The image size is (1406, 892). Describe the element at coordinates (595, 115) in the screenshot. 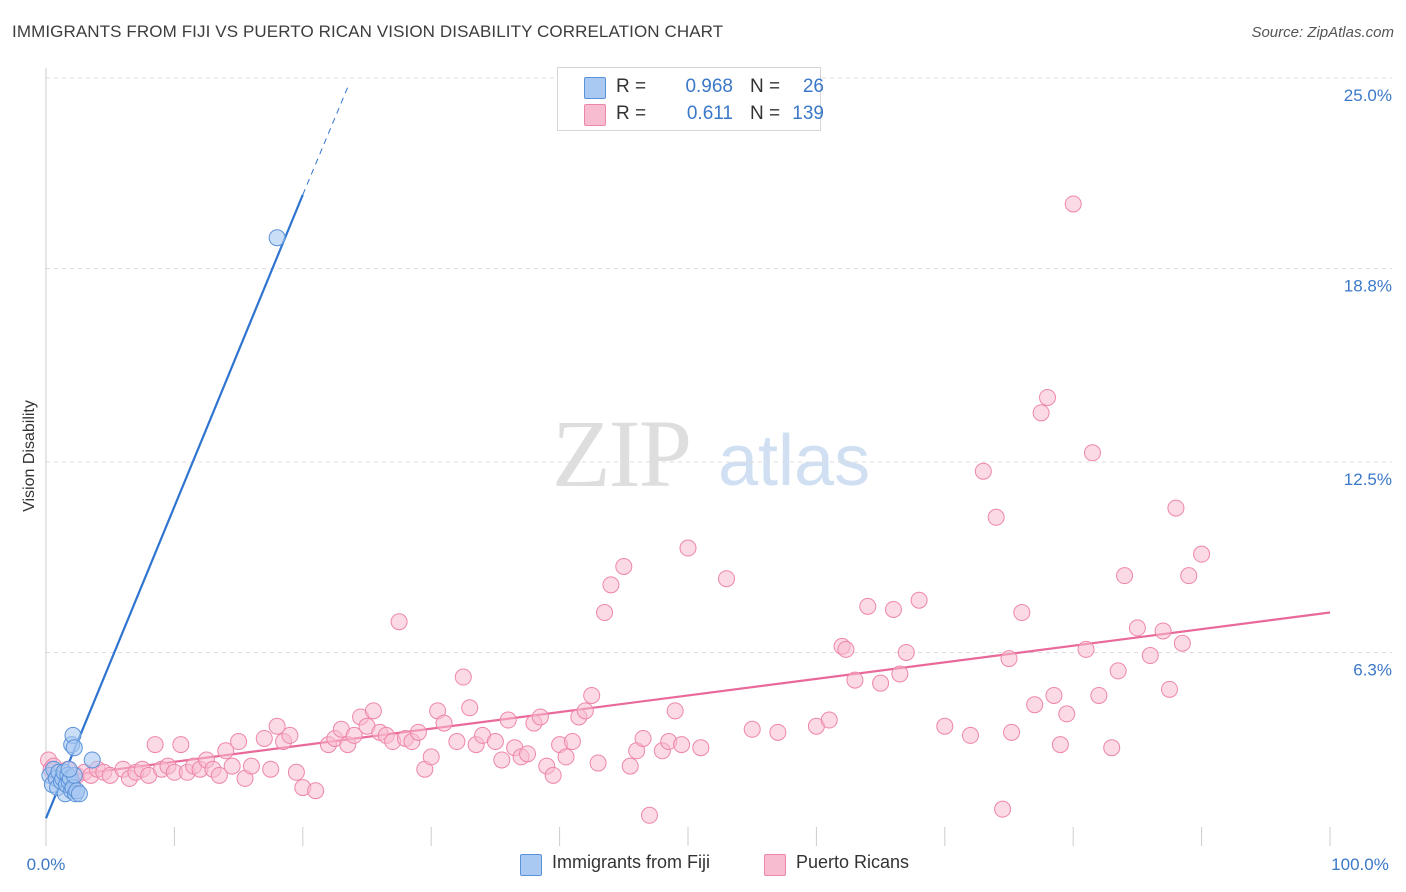

I see `puerto-ricans-swatch` at that location.